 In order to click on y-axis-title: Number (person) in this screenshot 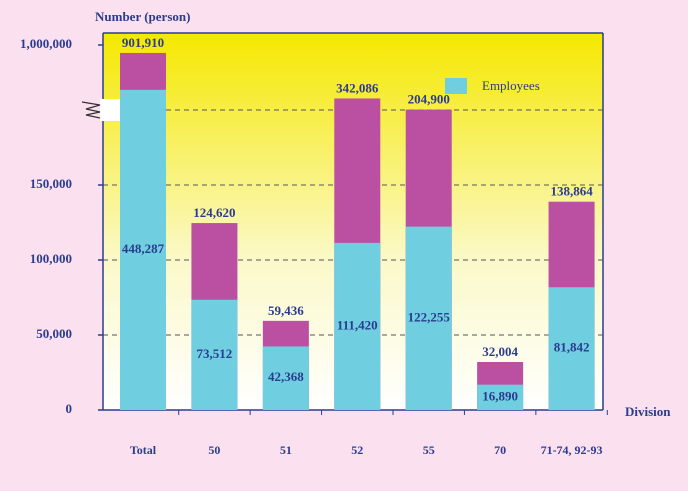, I will do `click(142, 16)`.